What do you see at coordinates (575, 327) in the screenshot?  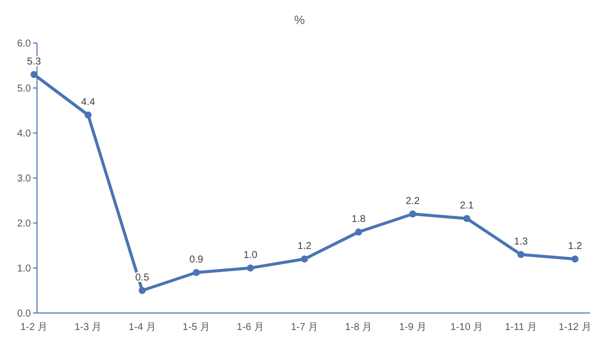 I see `x-tick-label: 1-12 月` at bounding box center [575, 327].